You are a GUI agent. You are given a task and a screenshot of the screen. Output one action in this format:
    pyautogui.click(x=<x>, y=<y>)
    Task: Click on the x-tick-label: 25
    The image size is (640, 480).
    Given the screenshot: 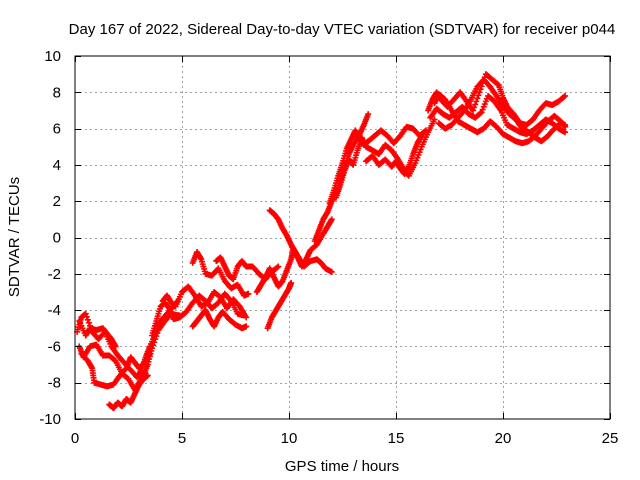 What is the action you would take?
    pyautogui.click(x=610, y=438)
    